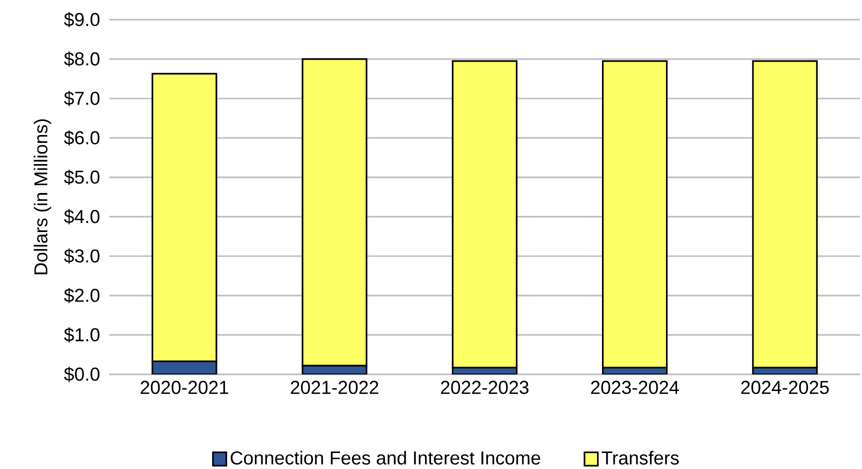 This screenshot has height=469, width=862. I want to click on y-tick-label: $2.0, so click(82, 296).